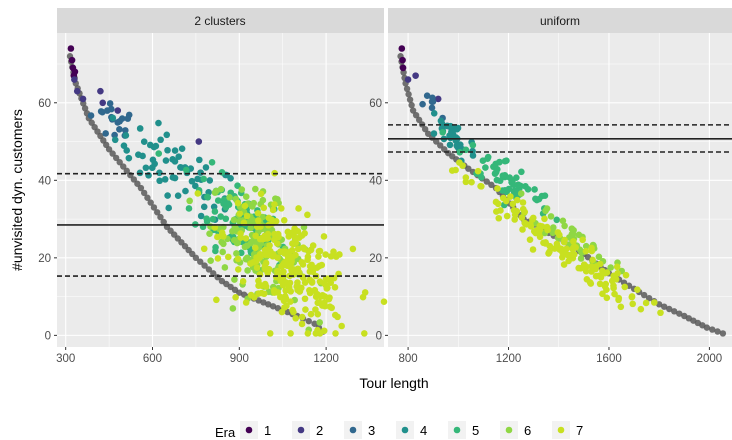  I want to click on y-axis-title: #unvisited dyn. customers, so click(17, 190).